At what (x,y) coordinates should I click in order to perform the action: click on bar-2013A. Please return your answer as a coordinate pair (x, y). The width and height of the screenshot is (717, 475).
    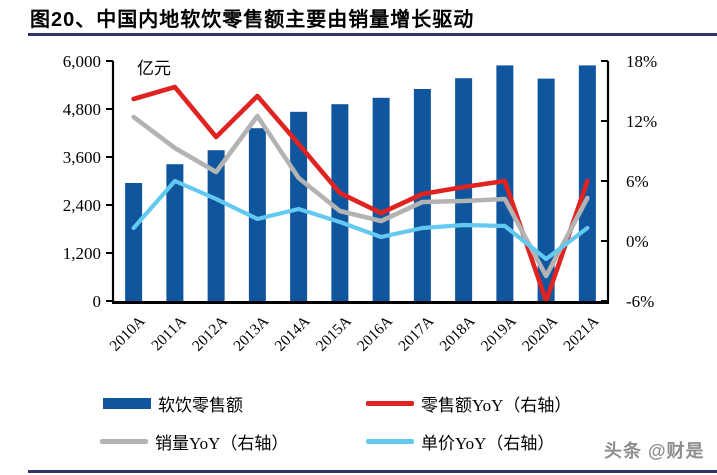
    Looking at the image, I should click on (257, 214).